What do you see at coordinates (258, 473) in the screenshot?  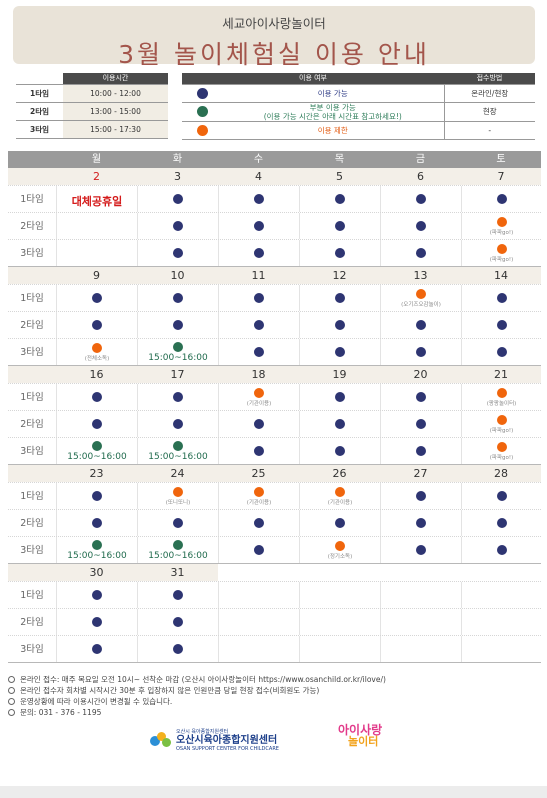 I see `date-cell: 25` at bounding box center [258, 473].